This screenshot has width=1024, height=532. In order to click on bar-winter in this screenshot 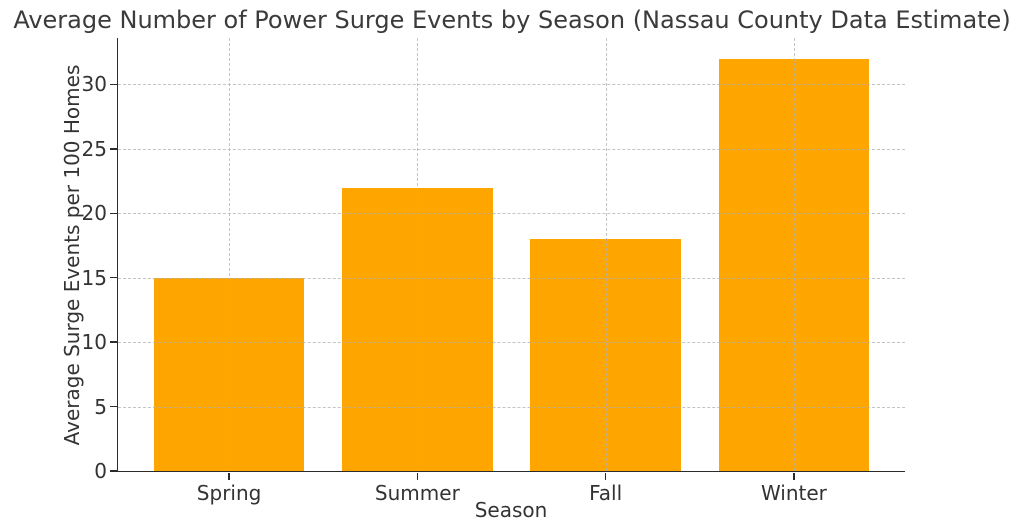, I will do `click(794, 264)`.